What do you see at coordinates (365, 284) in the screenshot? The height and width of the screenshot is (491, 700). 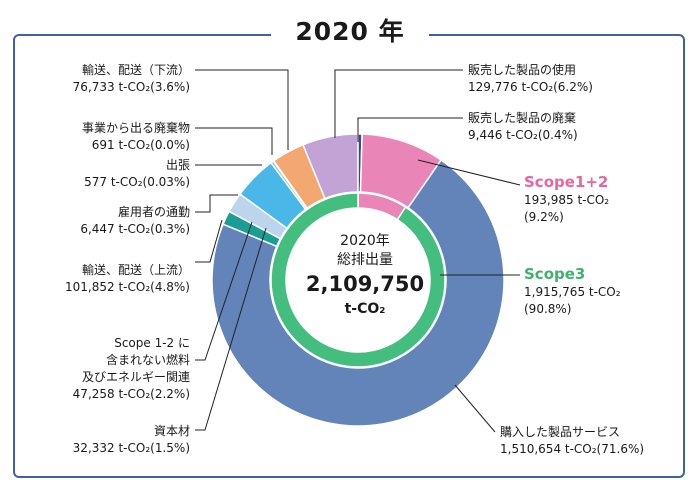 I see `center-total: 2,109,750` at bounding box center [365, 284].